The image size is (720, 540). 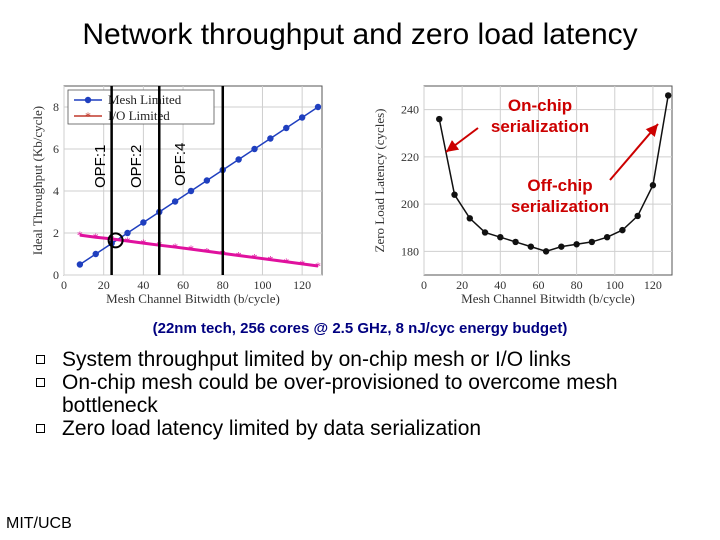 I want to click on y-tick-label: 6, so click(x=56, y=149).